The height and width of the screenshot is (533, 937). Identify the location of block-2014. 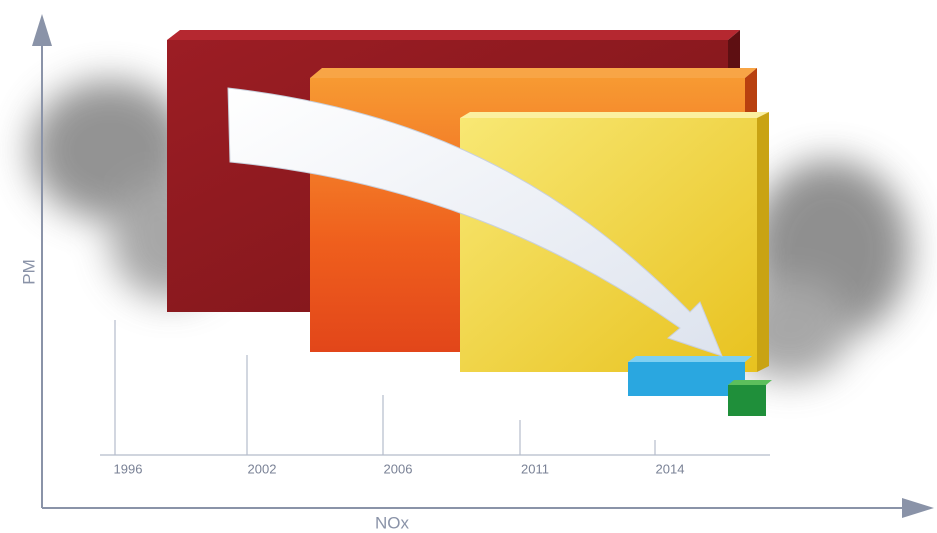
(750, 398).